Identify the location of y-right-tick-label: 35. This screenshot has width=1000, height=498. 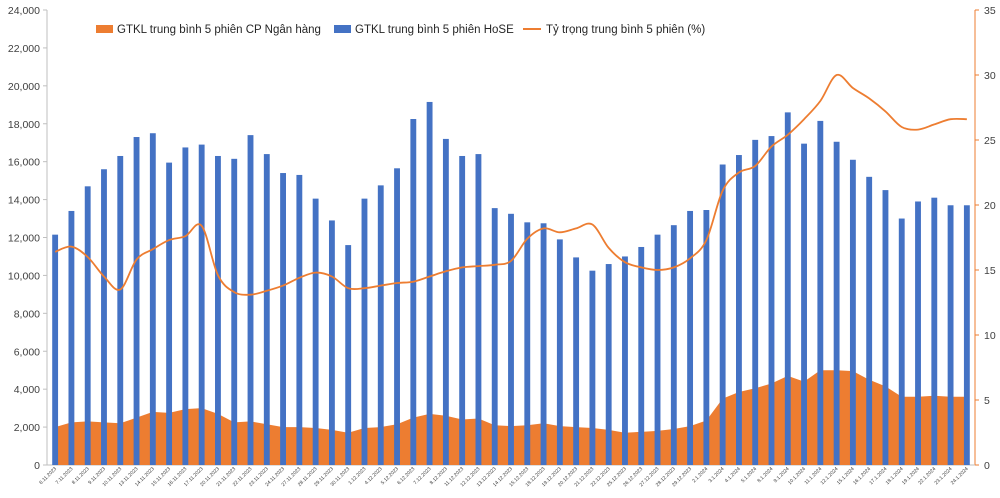
(990, 11).